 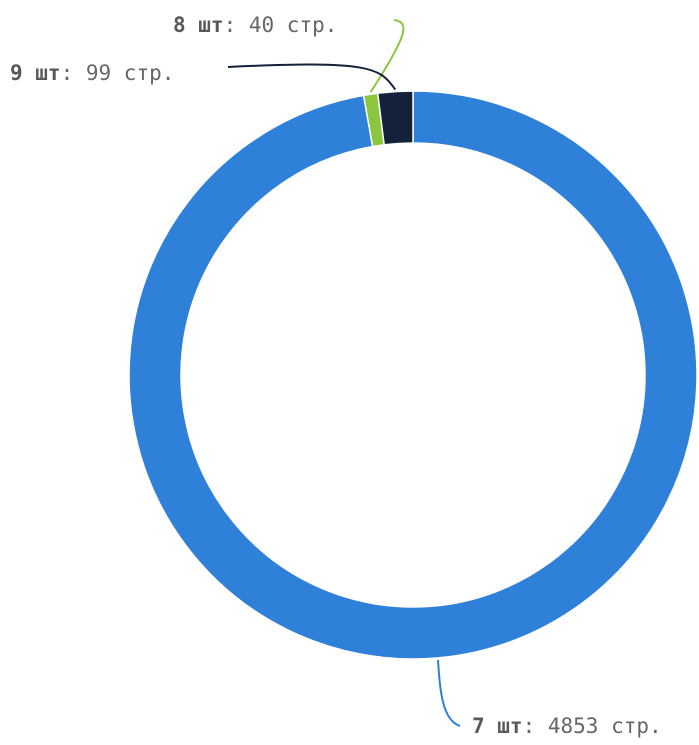 What do you see at coordinates (198, 25) in the screenshot?
I see `slice-label-8-name: 8 шт` at bounding box center [198, 25].